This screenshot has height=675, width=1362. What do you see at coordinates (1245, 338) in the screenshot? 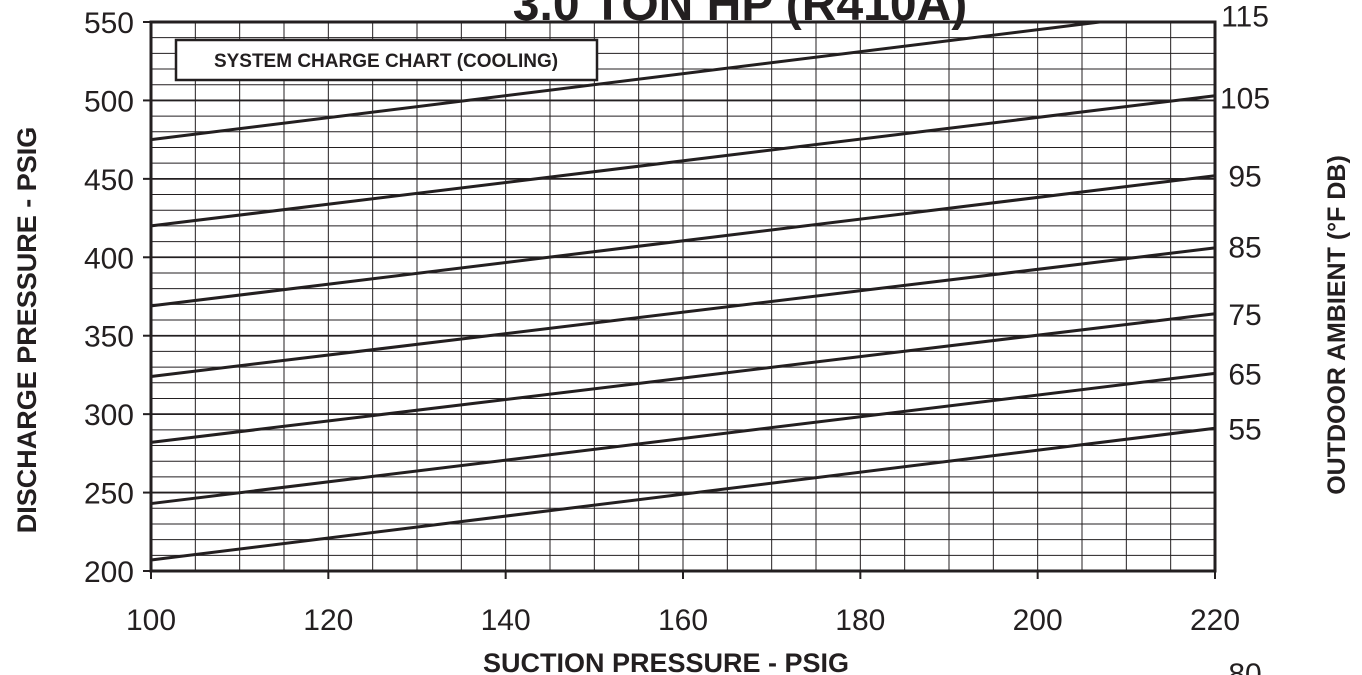
I see `right-ambient-labels: 115 105 95 85 75 65 55 80` at bounding box center [1245, 338].